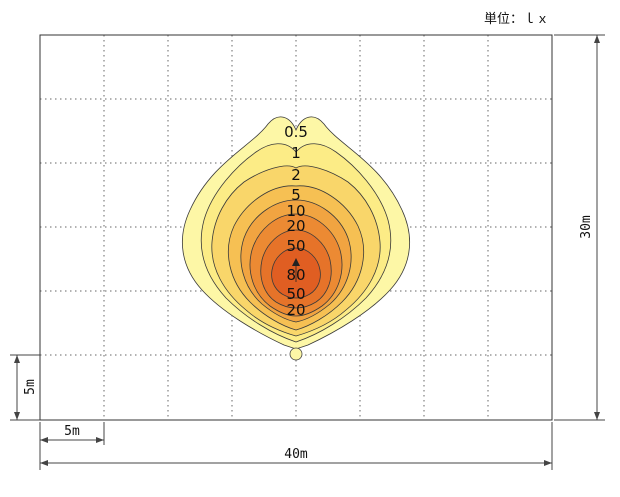 Image resolution: width=620 pixels, height=497 pixels. Describe the element at coordinates (296, 132) in the screenshot. I see `label-0-5: 0.5` at that location.